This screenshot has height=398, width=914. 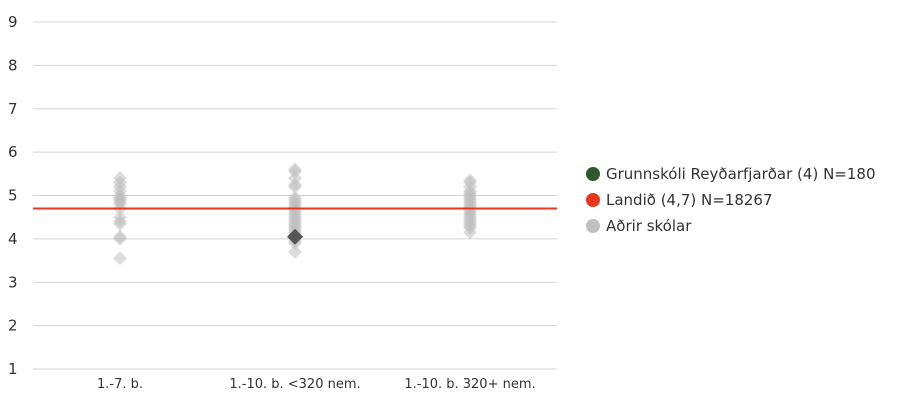 I want to click on legend-item-school: Grunnskóli Reyðarfjarðar (4) N=180, so click(x=731, y=174).